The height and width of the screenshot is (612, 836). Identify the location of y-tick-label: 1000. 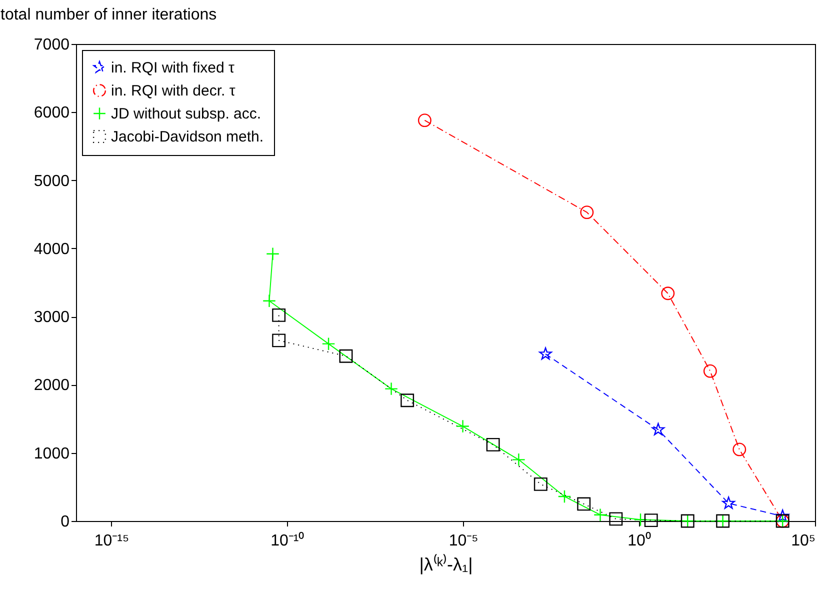
(52, 453).